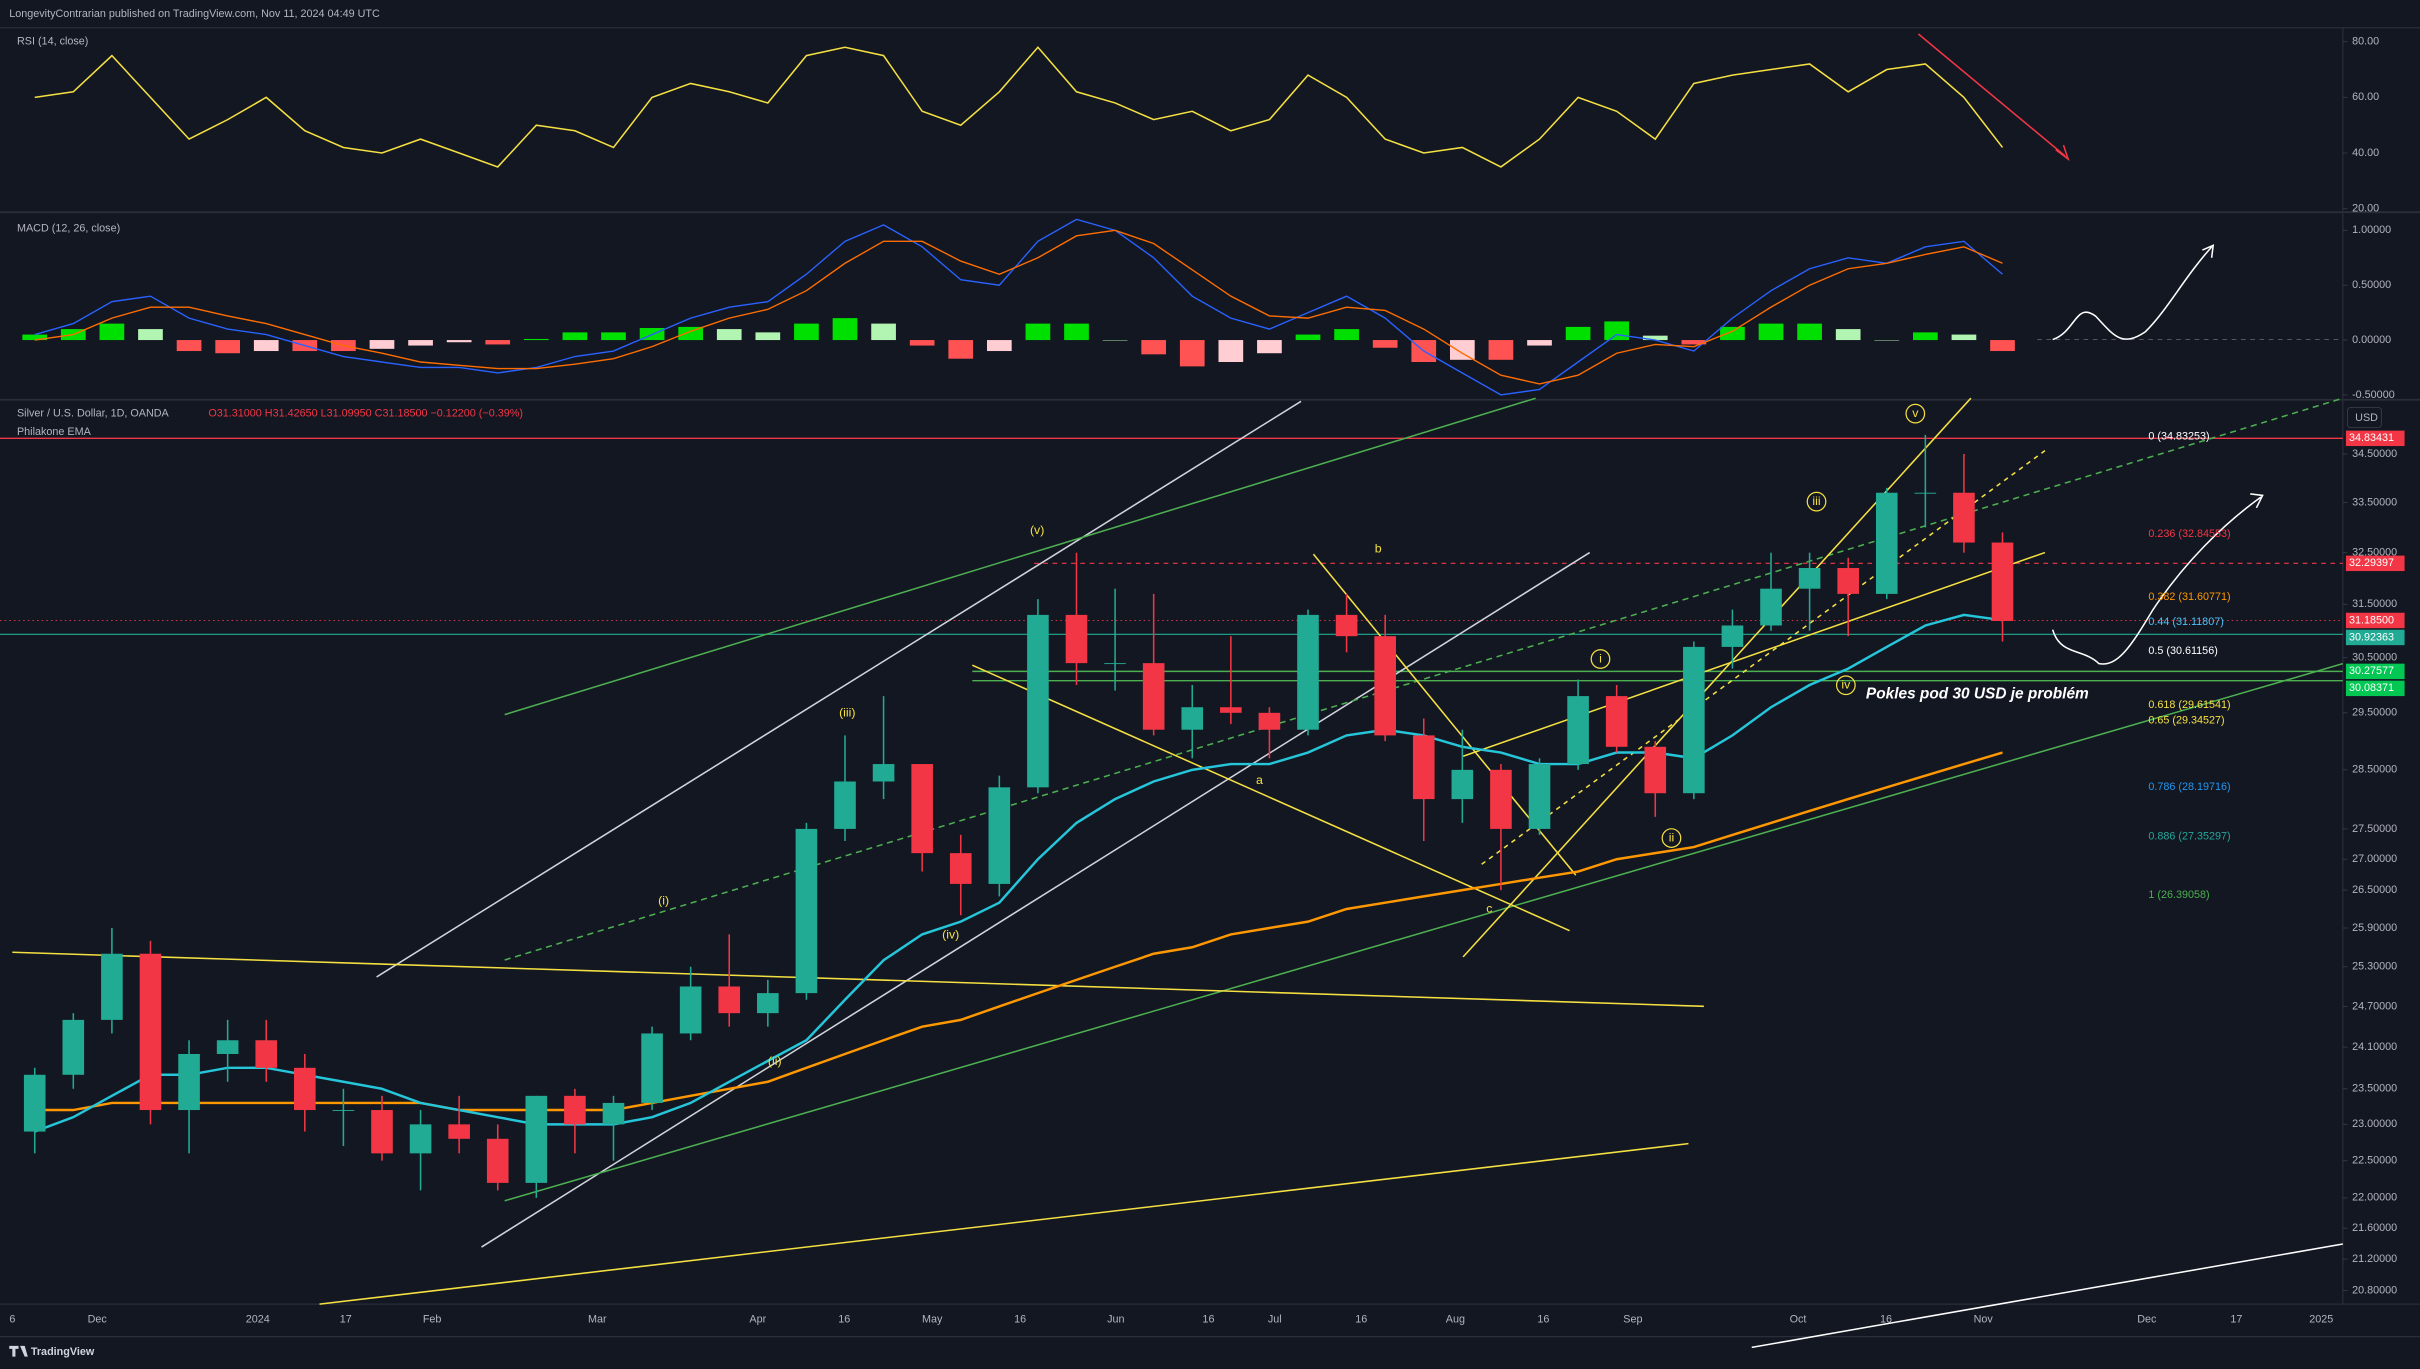  What do you see at coordinates (2374, 928) in the screenshot?
I see `y-tick-label: 25.90000` at bounding box center [2374, 928].